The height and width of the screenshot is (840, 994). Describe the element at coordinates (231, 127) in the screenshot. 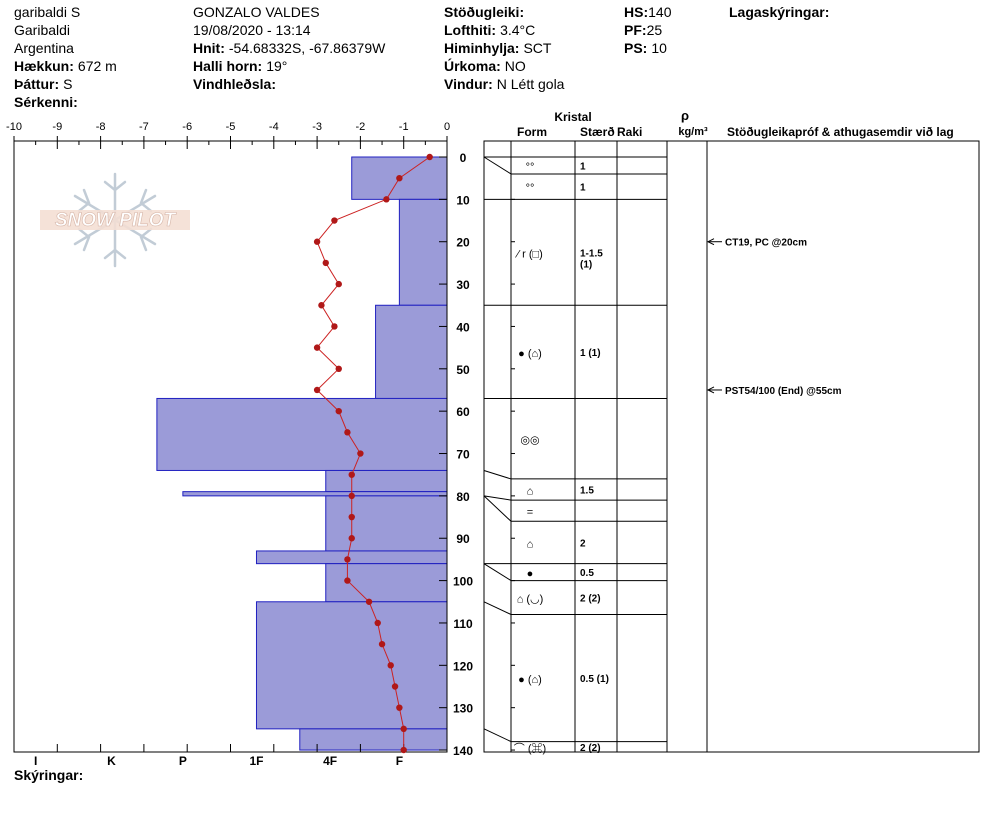

I see `x-tick-label: -5` at that location.